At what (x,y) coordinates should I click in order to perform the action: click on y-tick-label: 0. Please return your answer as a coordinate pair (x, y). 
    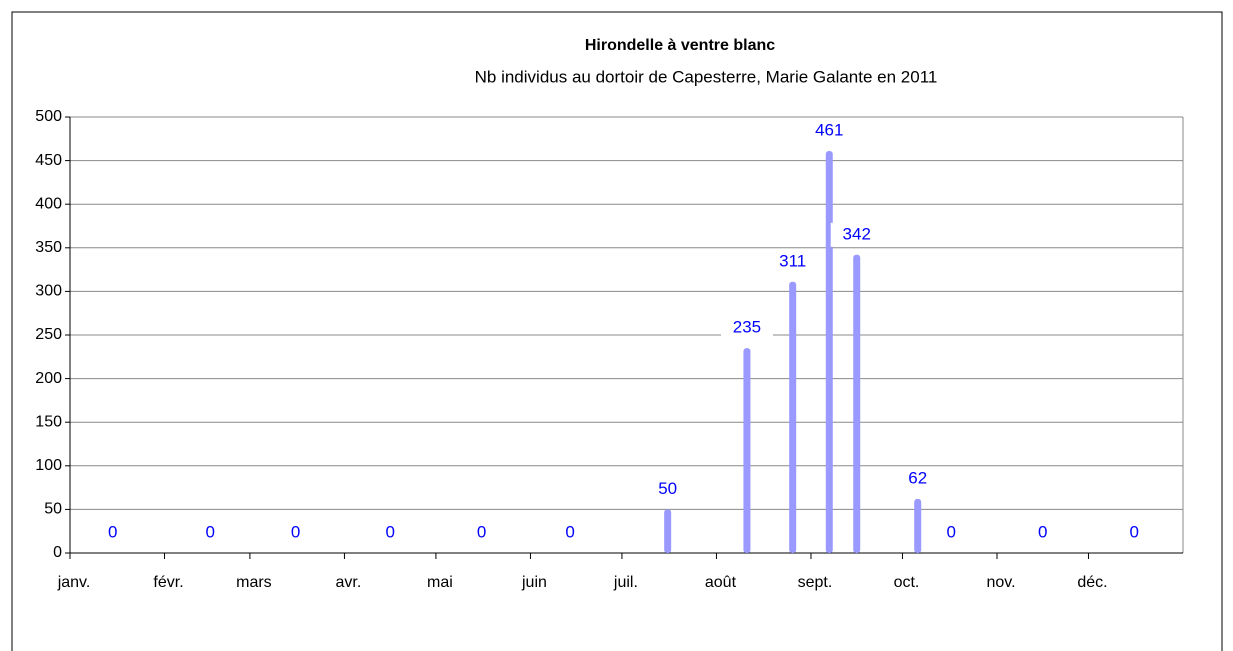
    Looking at the image, I should click on (57, 552).